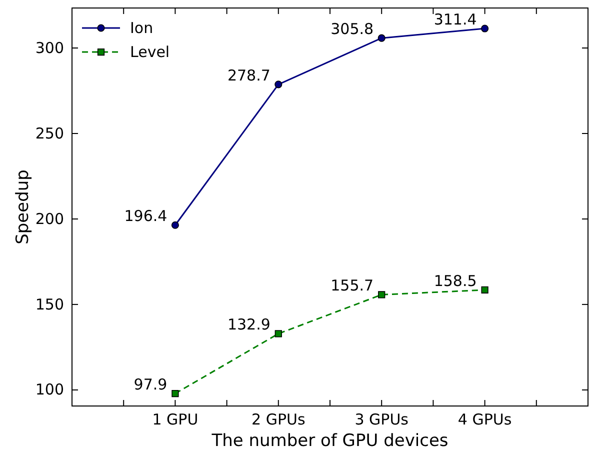 The width and height of the screenshot is (590, 454). What do you see at coordinates (329, 441) in the screenshot?
I see `x-axis-title: The number of GPU devices` at bounding box center [329, 441].